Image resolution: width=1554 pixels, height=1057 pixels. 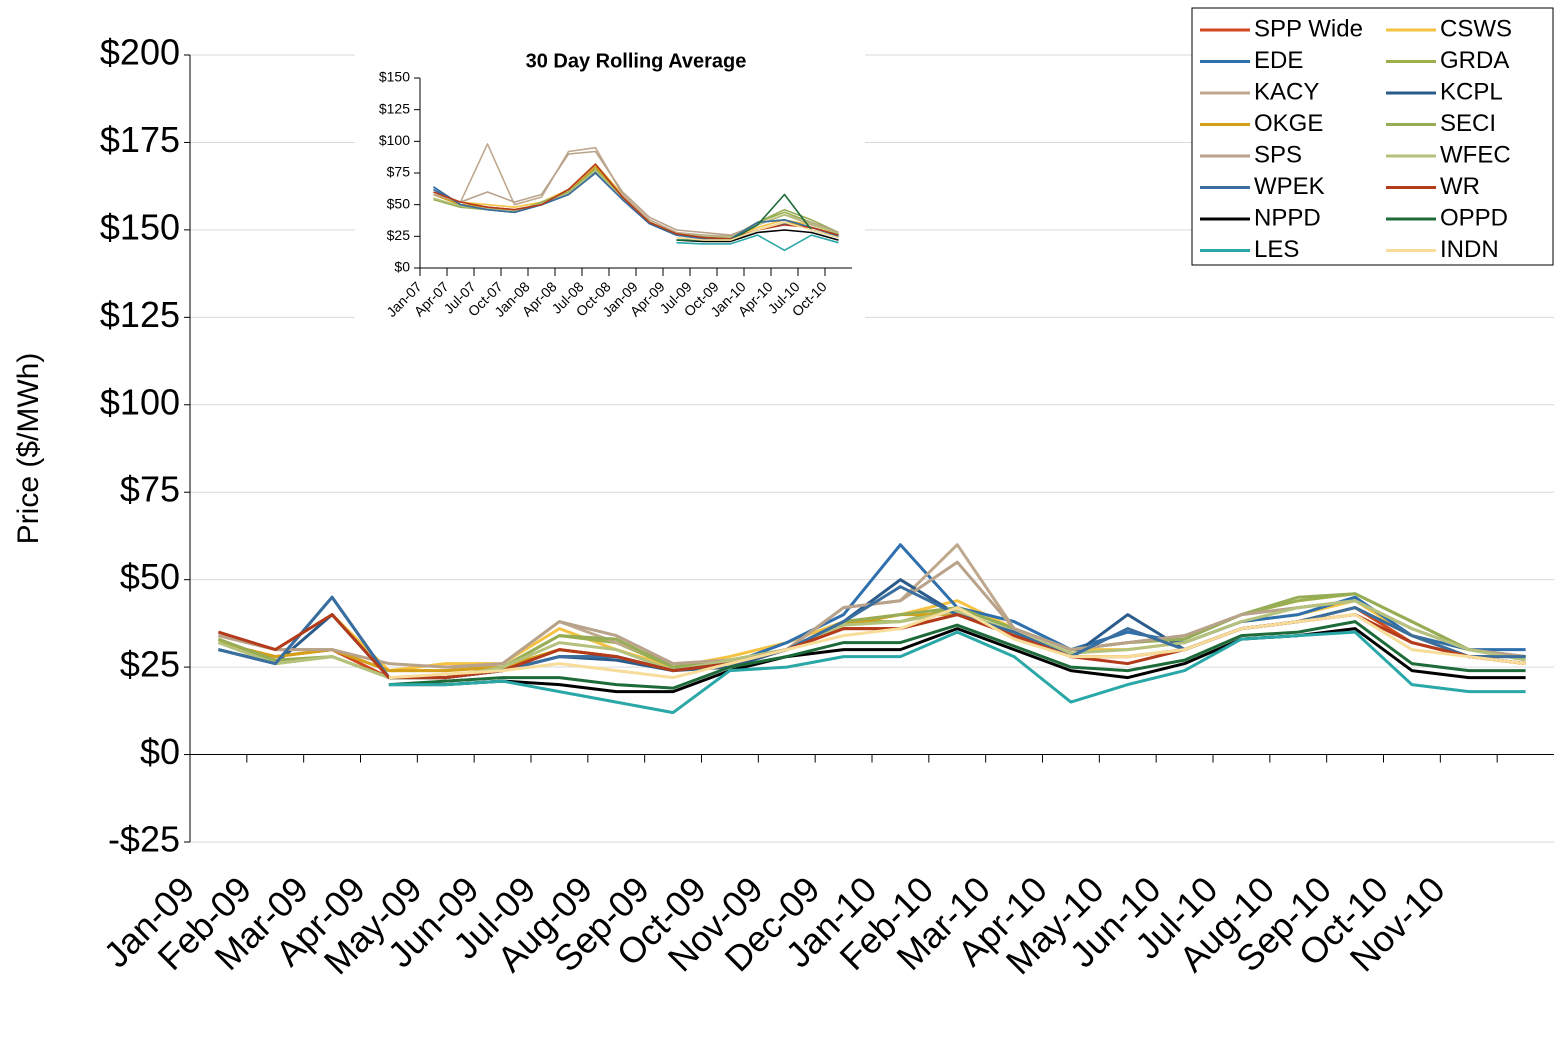 I want to click on inset-background, so click(x=610, y=205).